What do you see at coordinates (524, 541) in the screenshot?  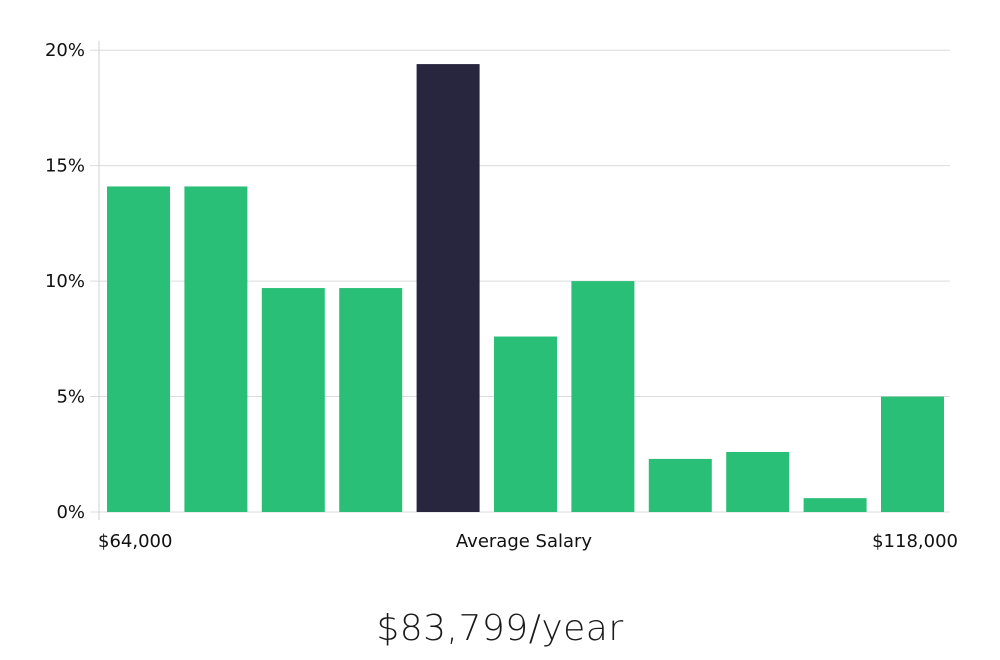 I see `x-label-average-salary: Average Salary` at bounding box center [524, 541].